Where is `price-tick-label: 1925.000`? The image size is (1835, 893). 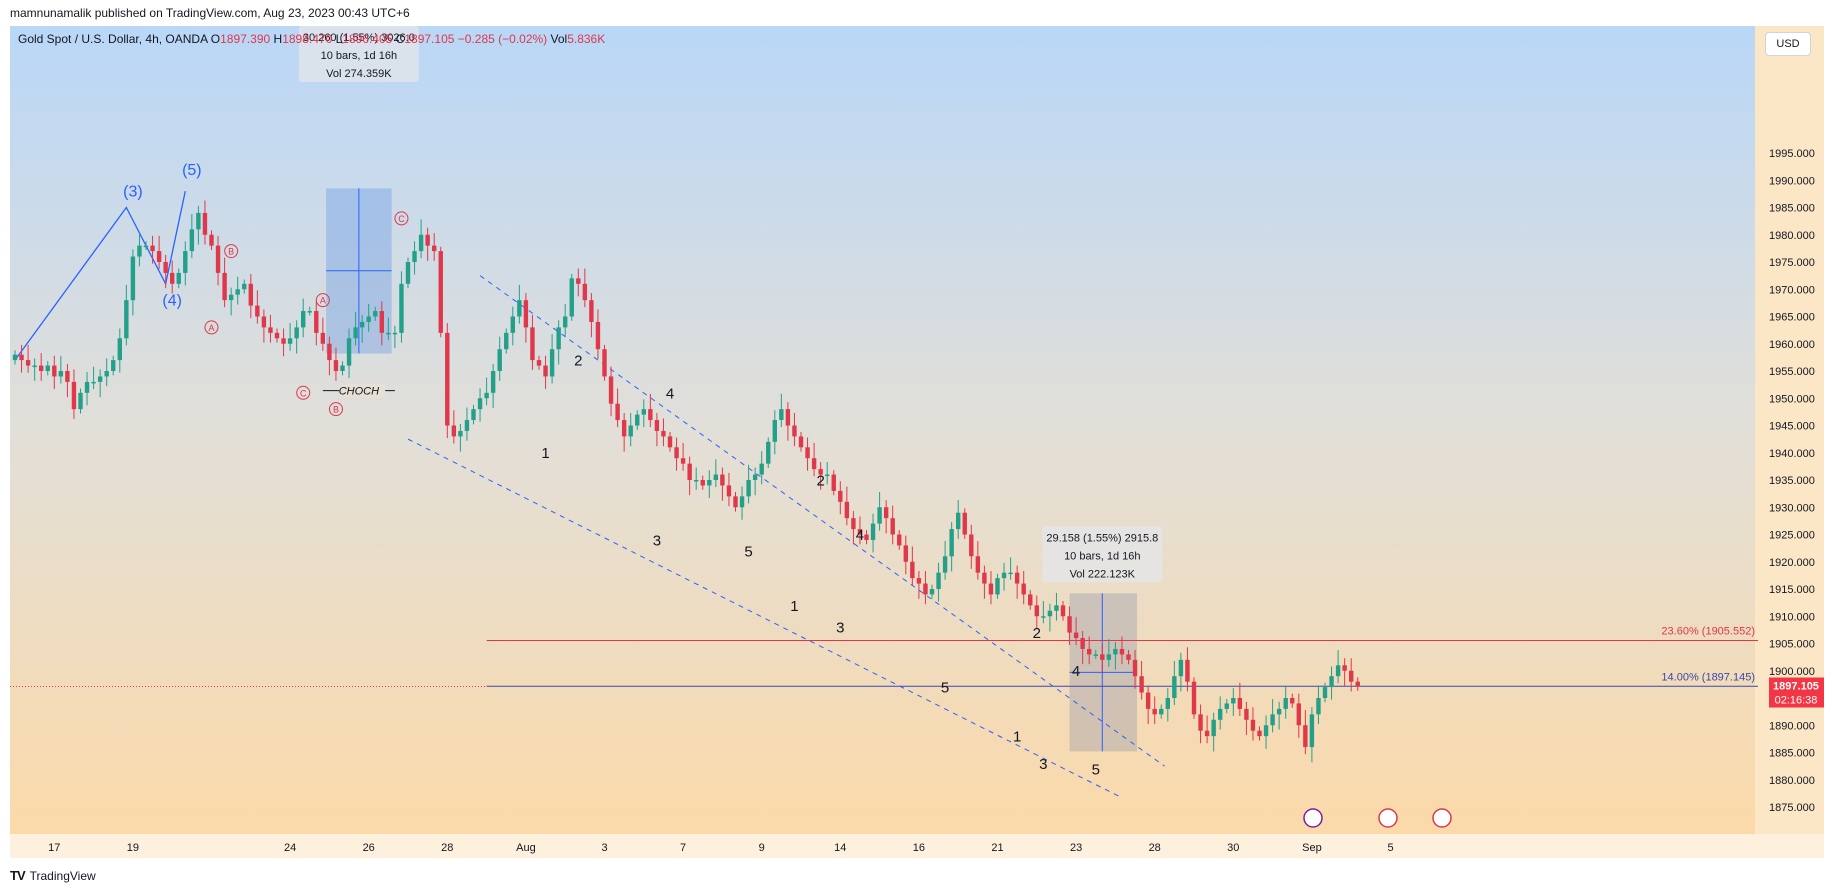 price-tick-label: 1925.000 is located at coordinates (1792, 536).